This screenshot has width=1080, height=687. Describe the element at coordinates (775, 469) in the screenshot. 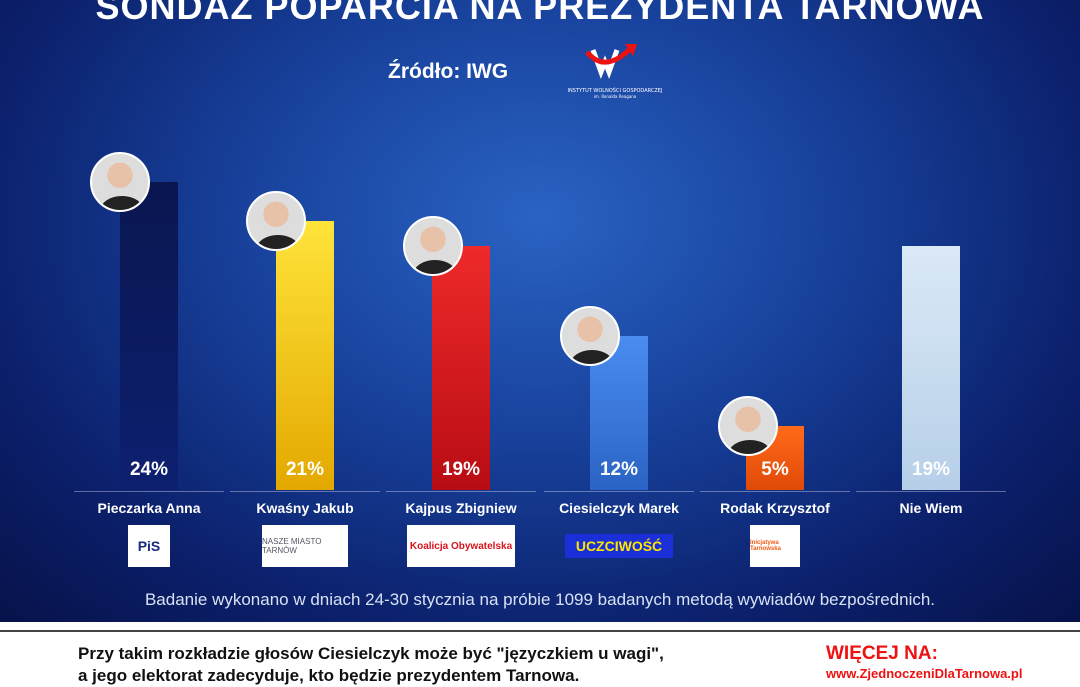

I see `value-label: 5%` at that location.